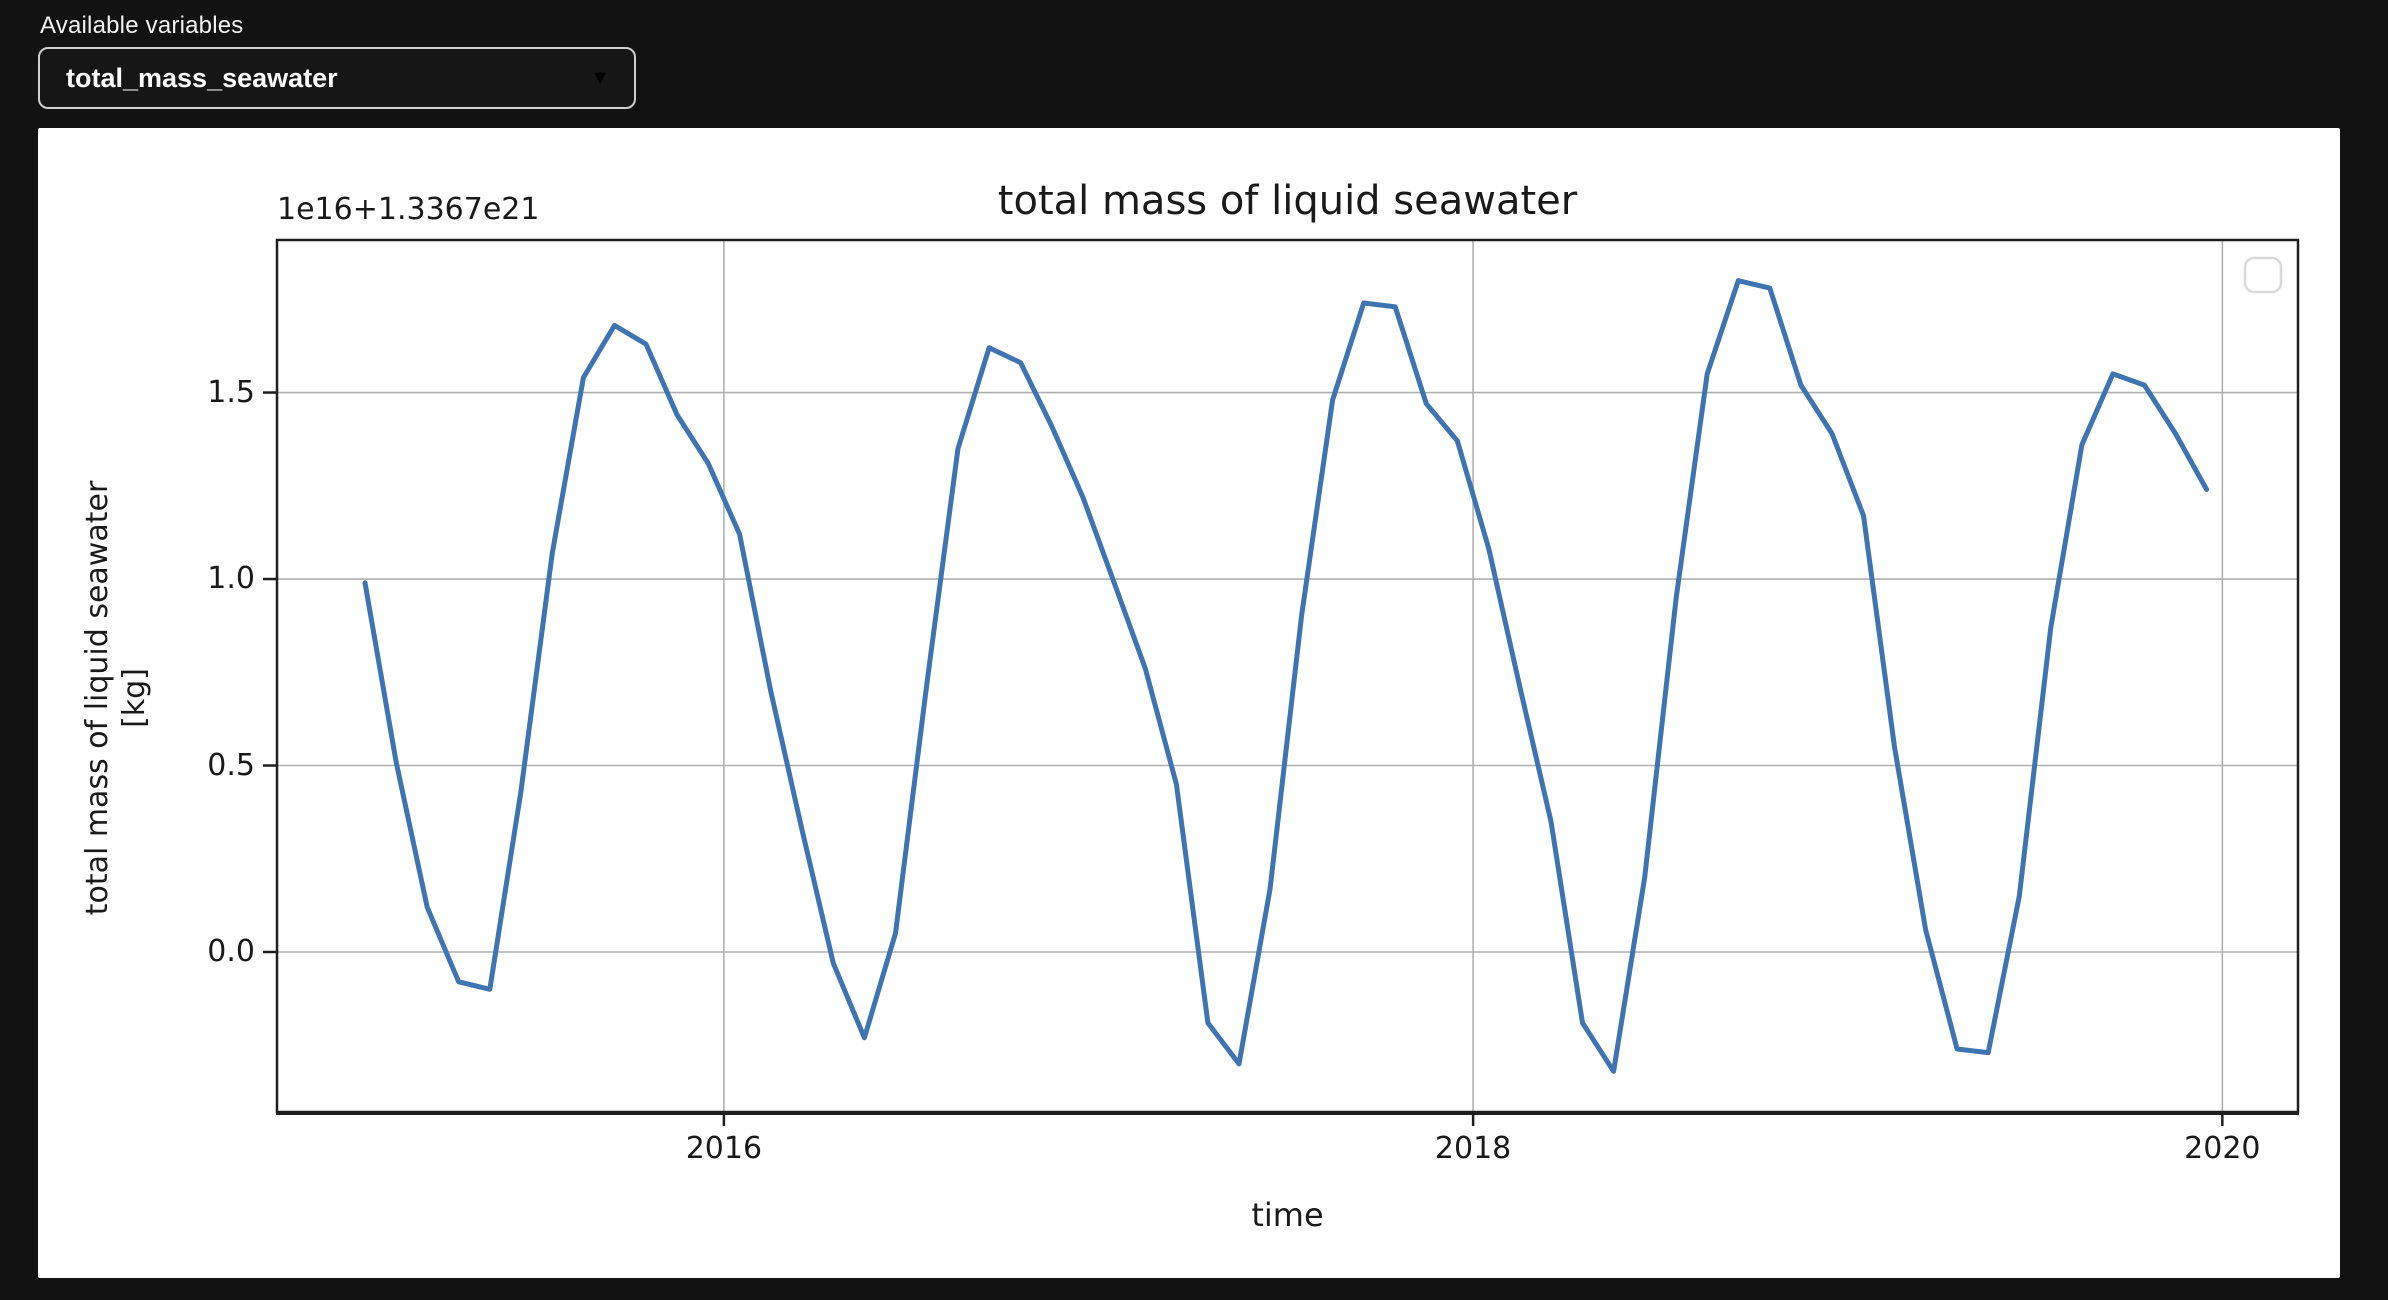  Describe the element at coordinates (231, 579) in the screenshot. I see `y-tick-label: 1.0` at that location.